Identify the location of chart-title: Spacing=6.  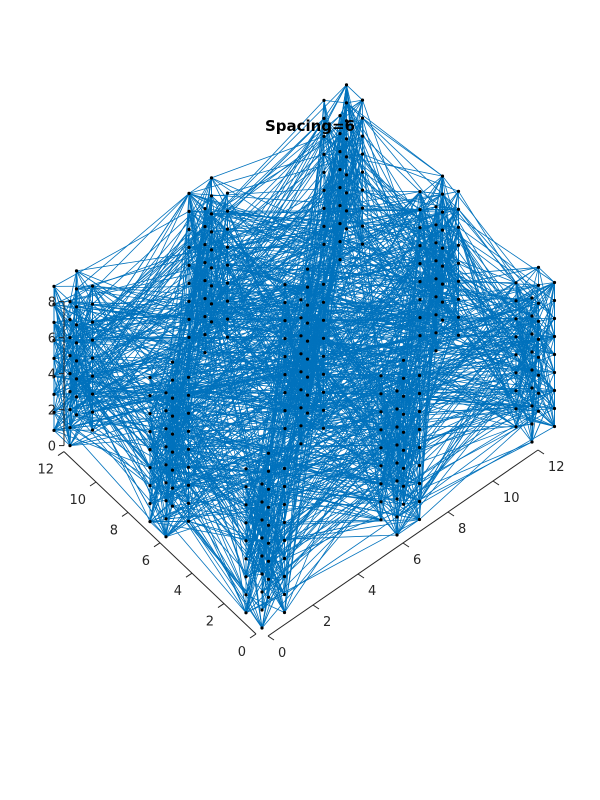
(310, 126).